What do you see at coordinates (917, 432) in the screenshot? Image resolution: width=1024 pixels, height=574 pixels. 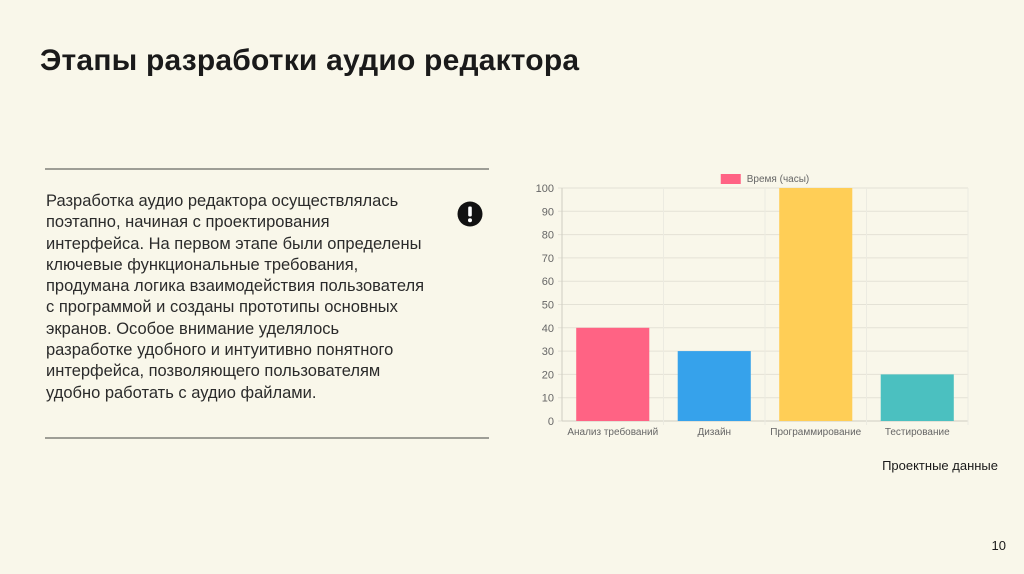 I see `x-tick-label: Тестирование` at bounding box center [917, 432].